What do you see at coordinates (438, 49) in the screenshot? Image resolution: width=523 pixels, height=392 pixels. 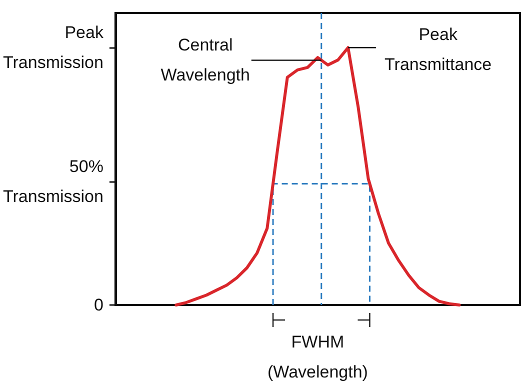 I see `annotation: Peak Transmittance` at bounding box center [438, 49].